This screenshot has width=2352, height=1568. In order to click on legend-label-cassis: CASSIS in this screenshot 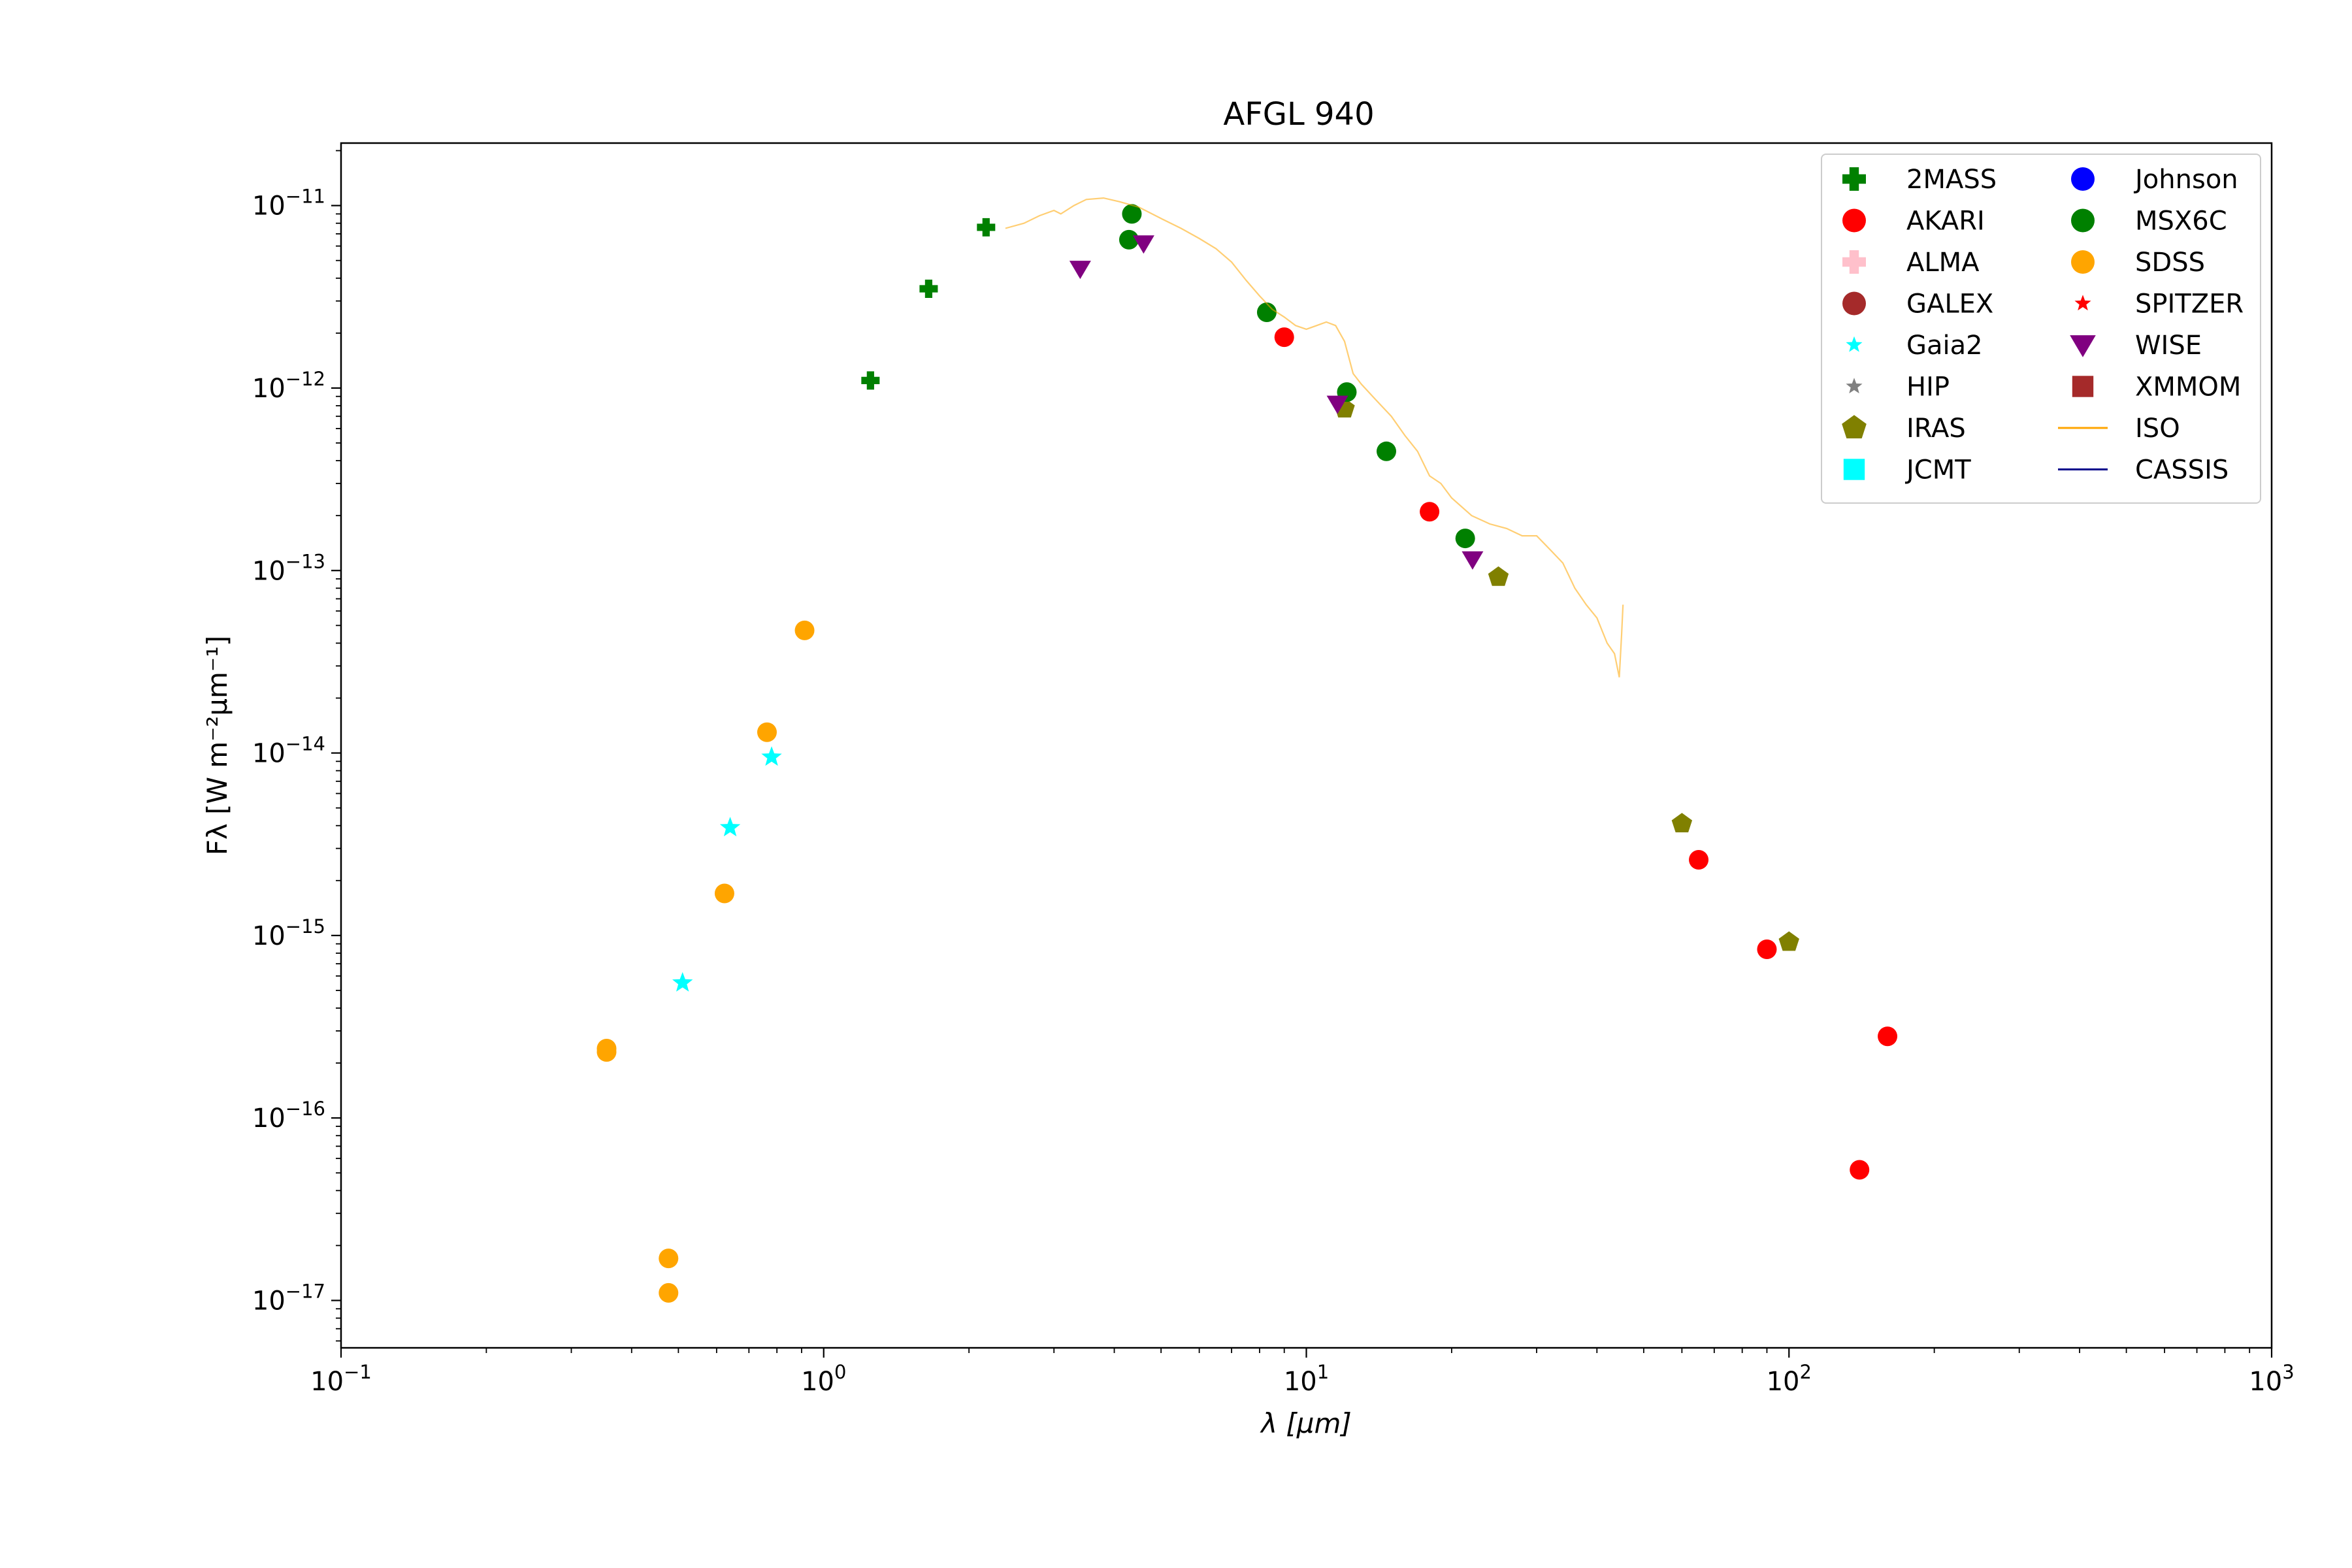, I will do `click(2182, 470)`.